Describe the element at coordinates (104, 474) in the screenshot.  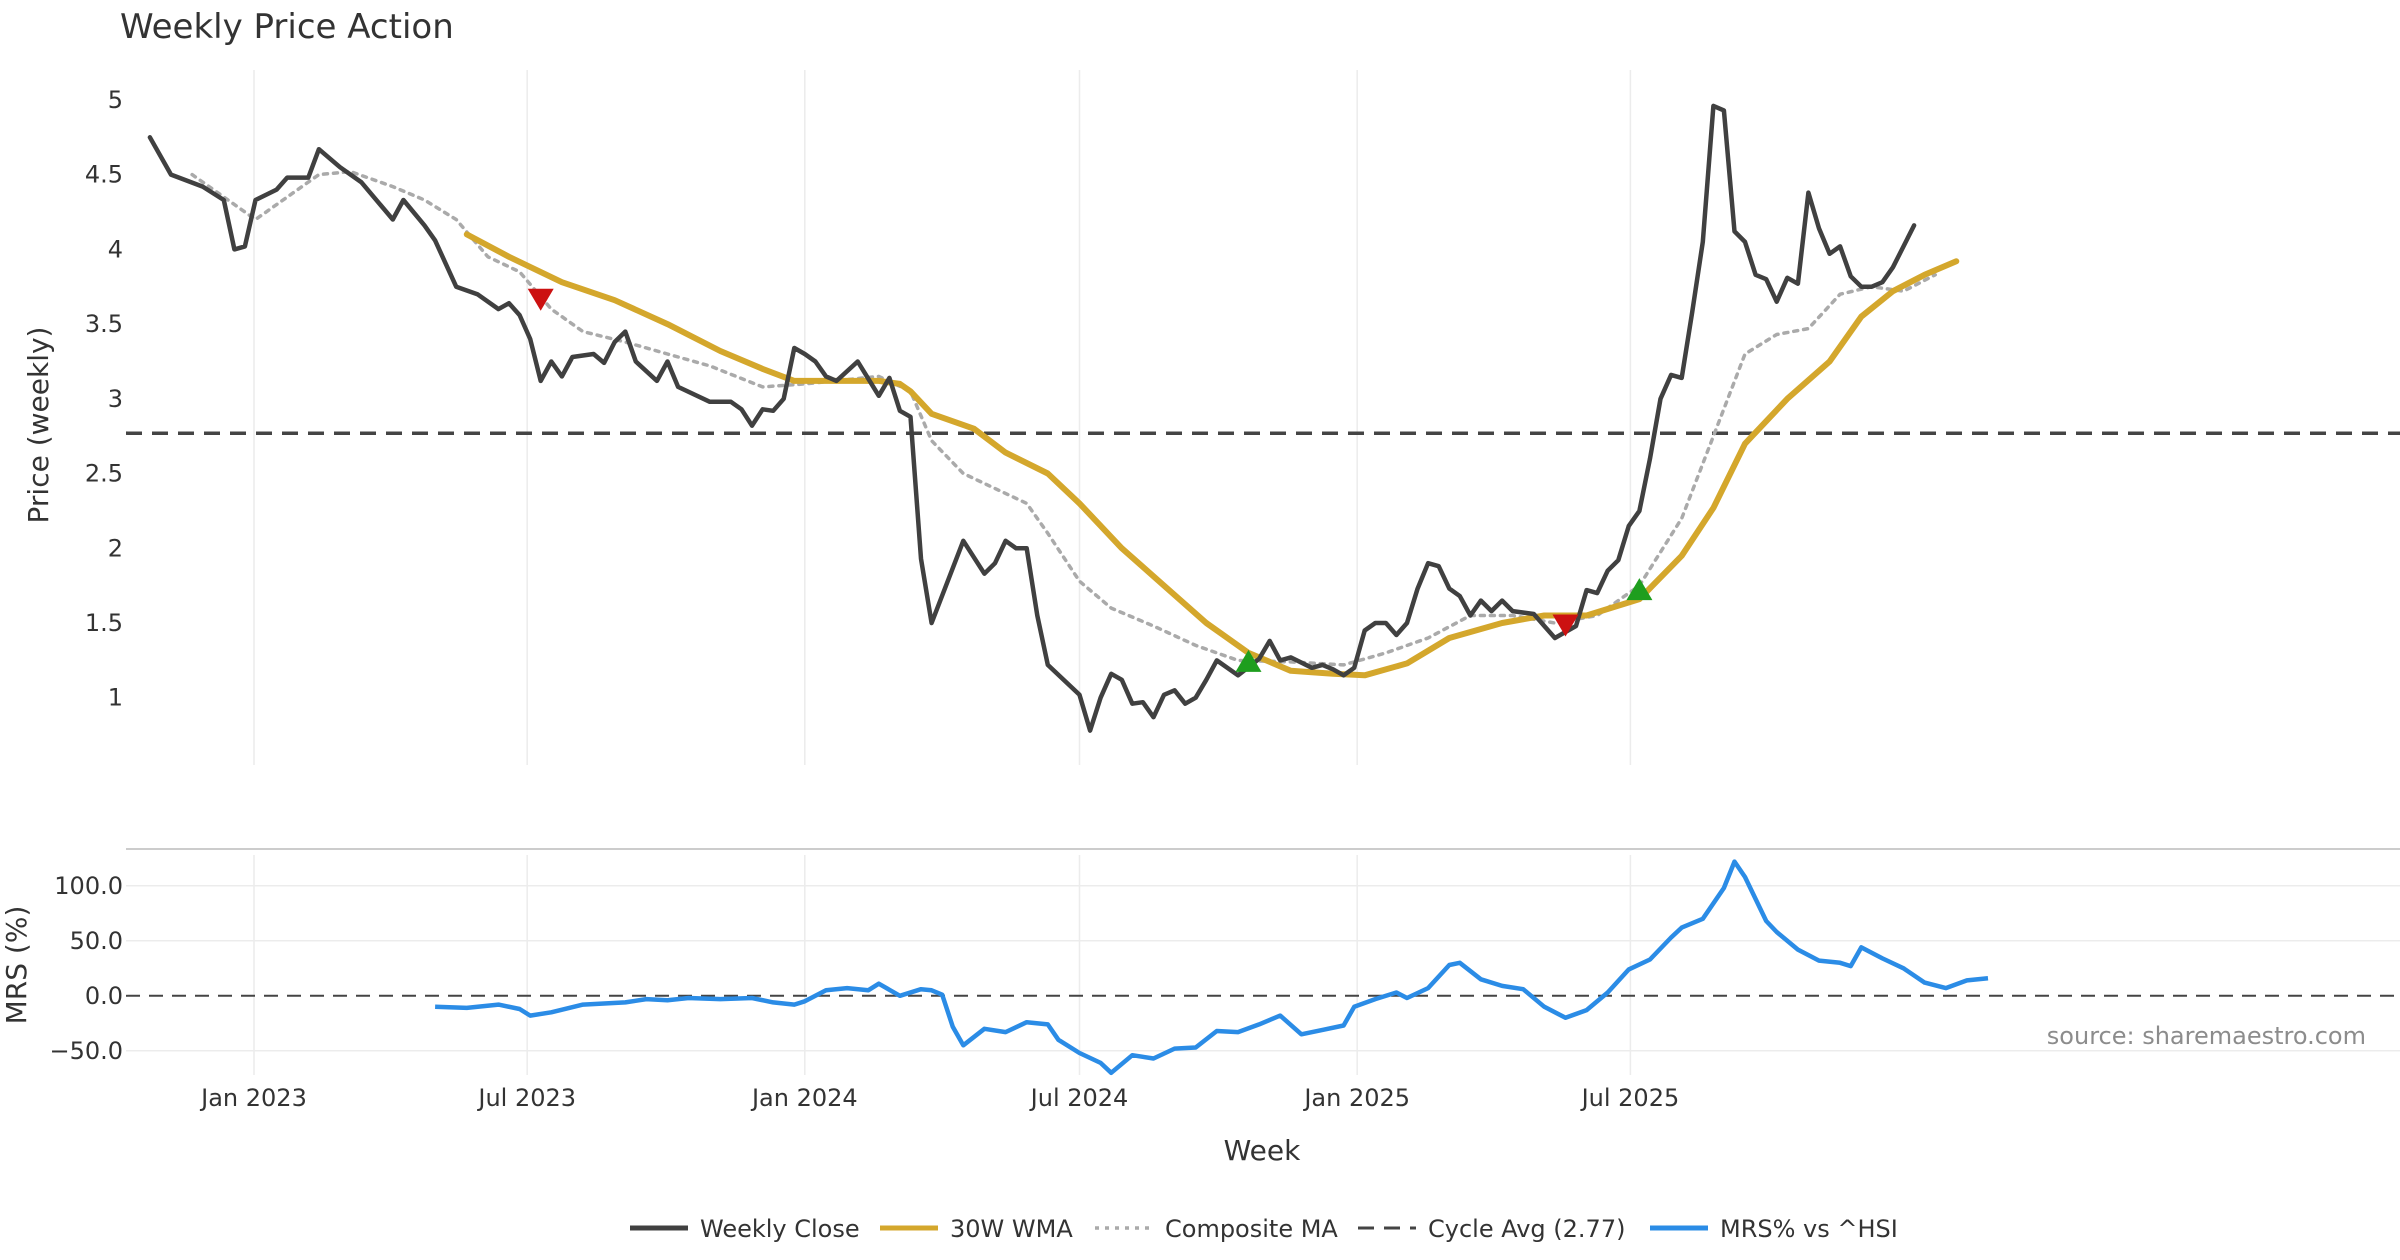
I see `price-y-tick-label: 2.5` at that location.